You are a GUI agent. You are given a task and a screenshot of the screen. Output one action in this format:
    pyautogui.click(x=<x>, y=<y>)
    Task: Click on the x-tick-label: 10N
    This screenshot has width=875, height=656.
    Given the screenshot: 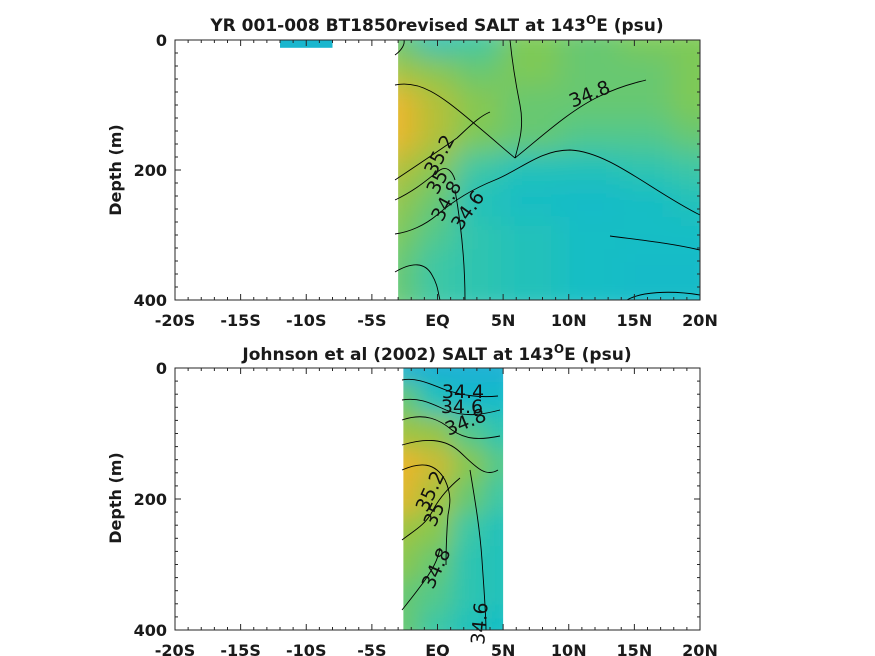 What is the action you would take?
    pyautogui.click(x=569, y=648)
    